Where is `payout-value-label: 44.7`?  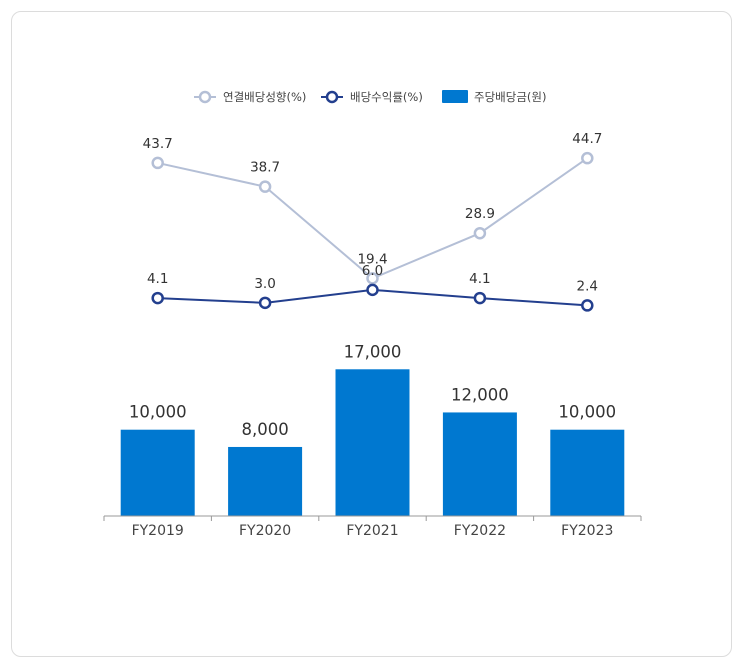 payout-value-label: 44.7 is located at coordinates (587, 139).